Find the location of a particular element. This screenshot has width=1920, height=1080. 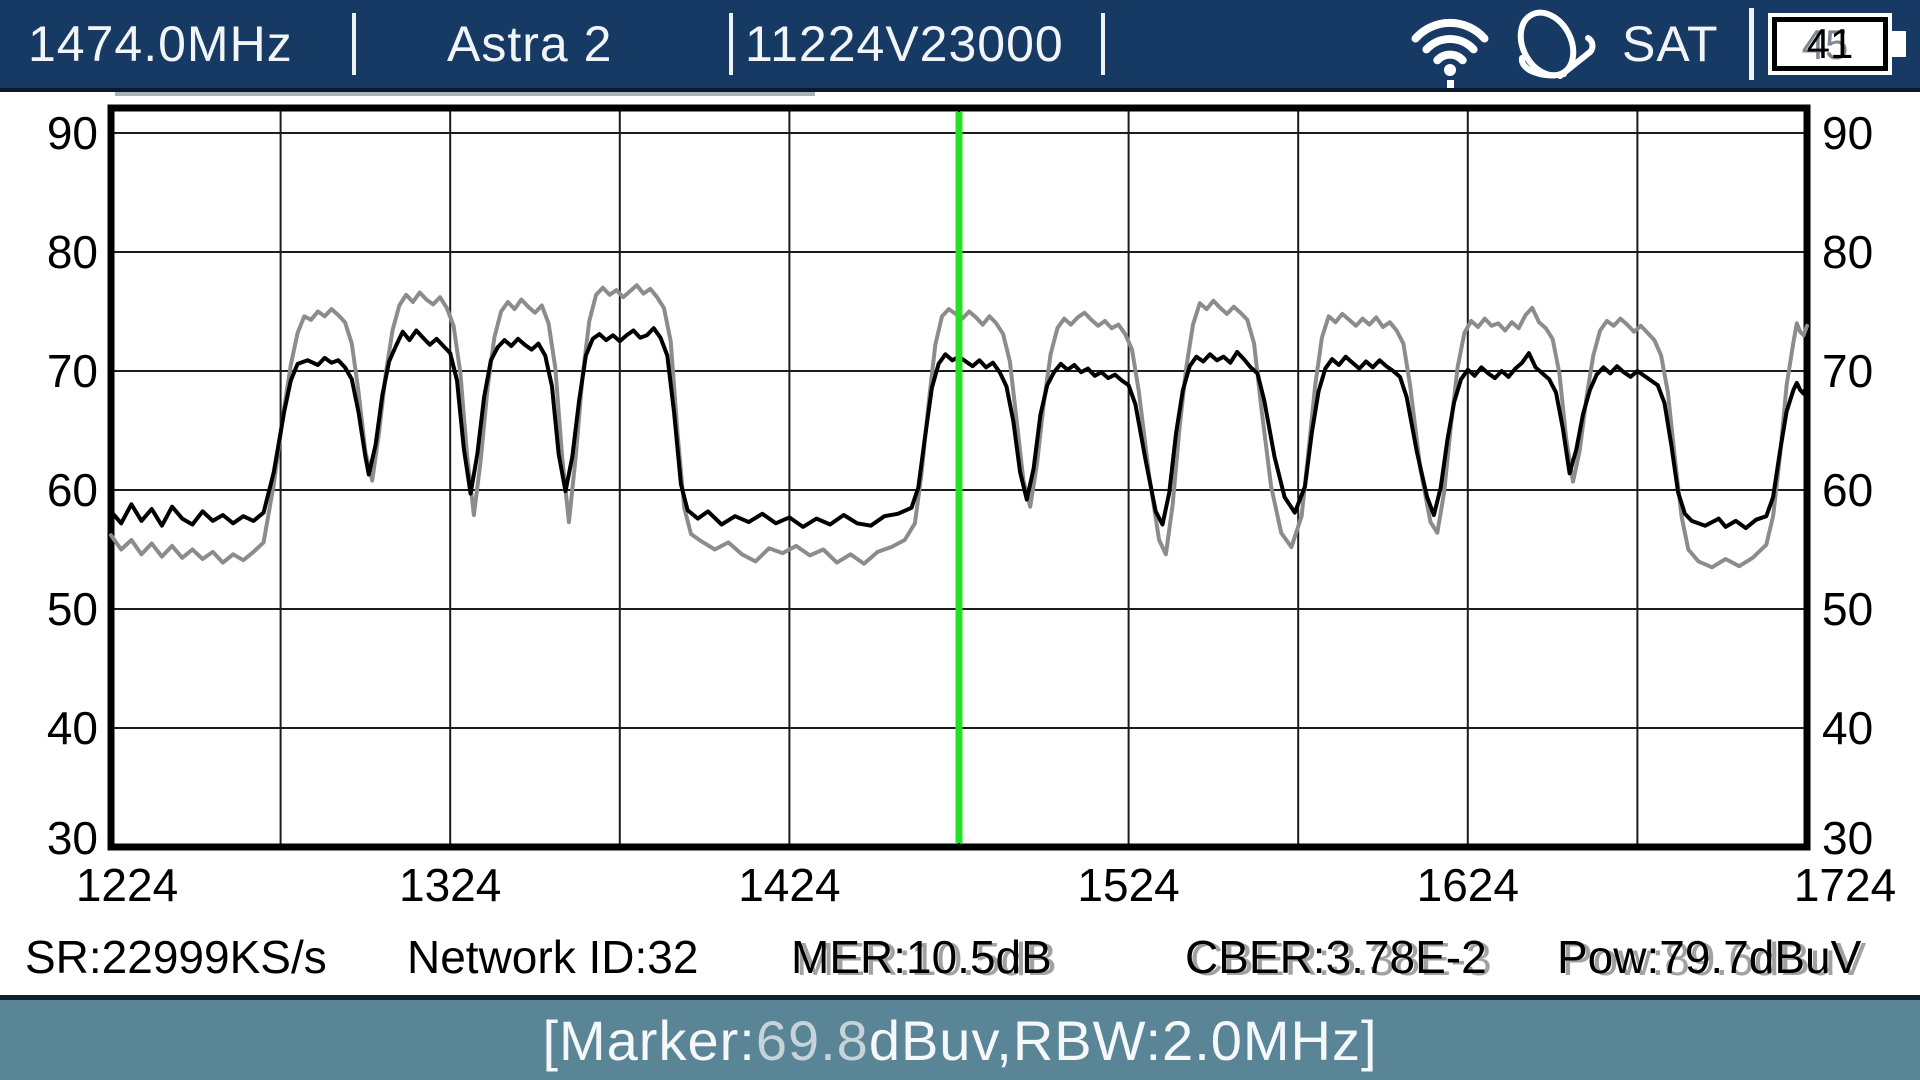

y-axis-label-left-40: 40 is located at coordinates (72, 727).